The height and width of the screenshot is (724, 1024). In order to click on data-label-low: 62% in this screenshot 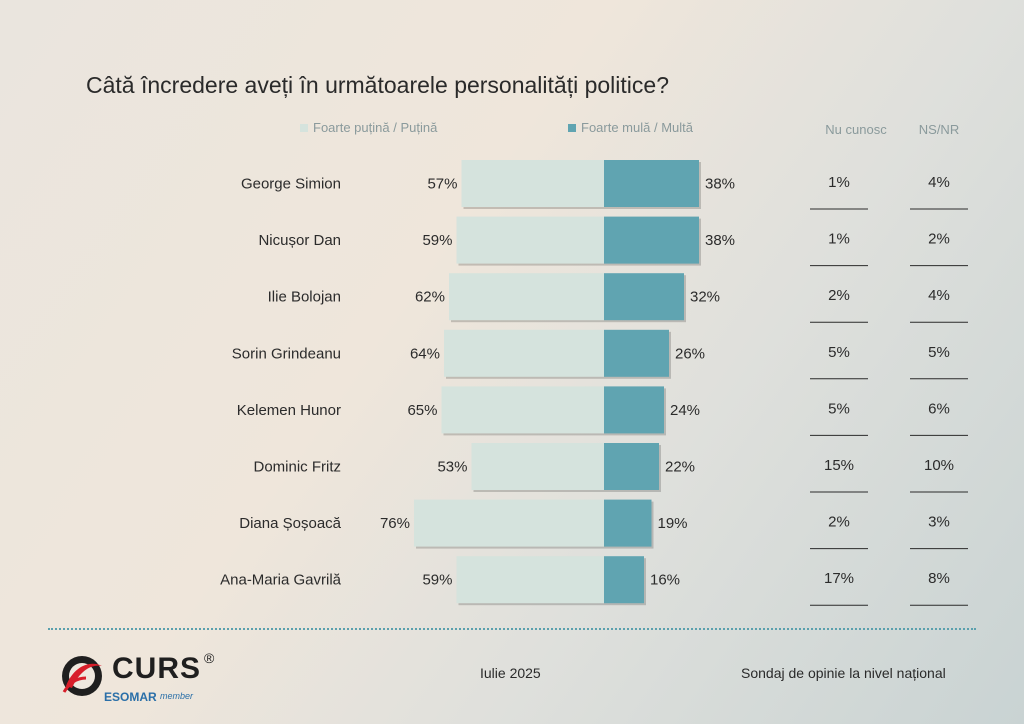, I will do `click(430, 297)`.